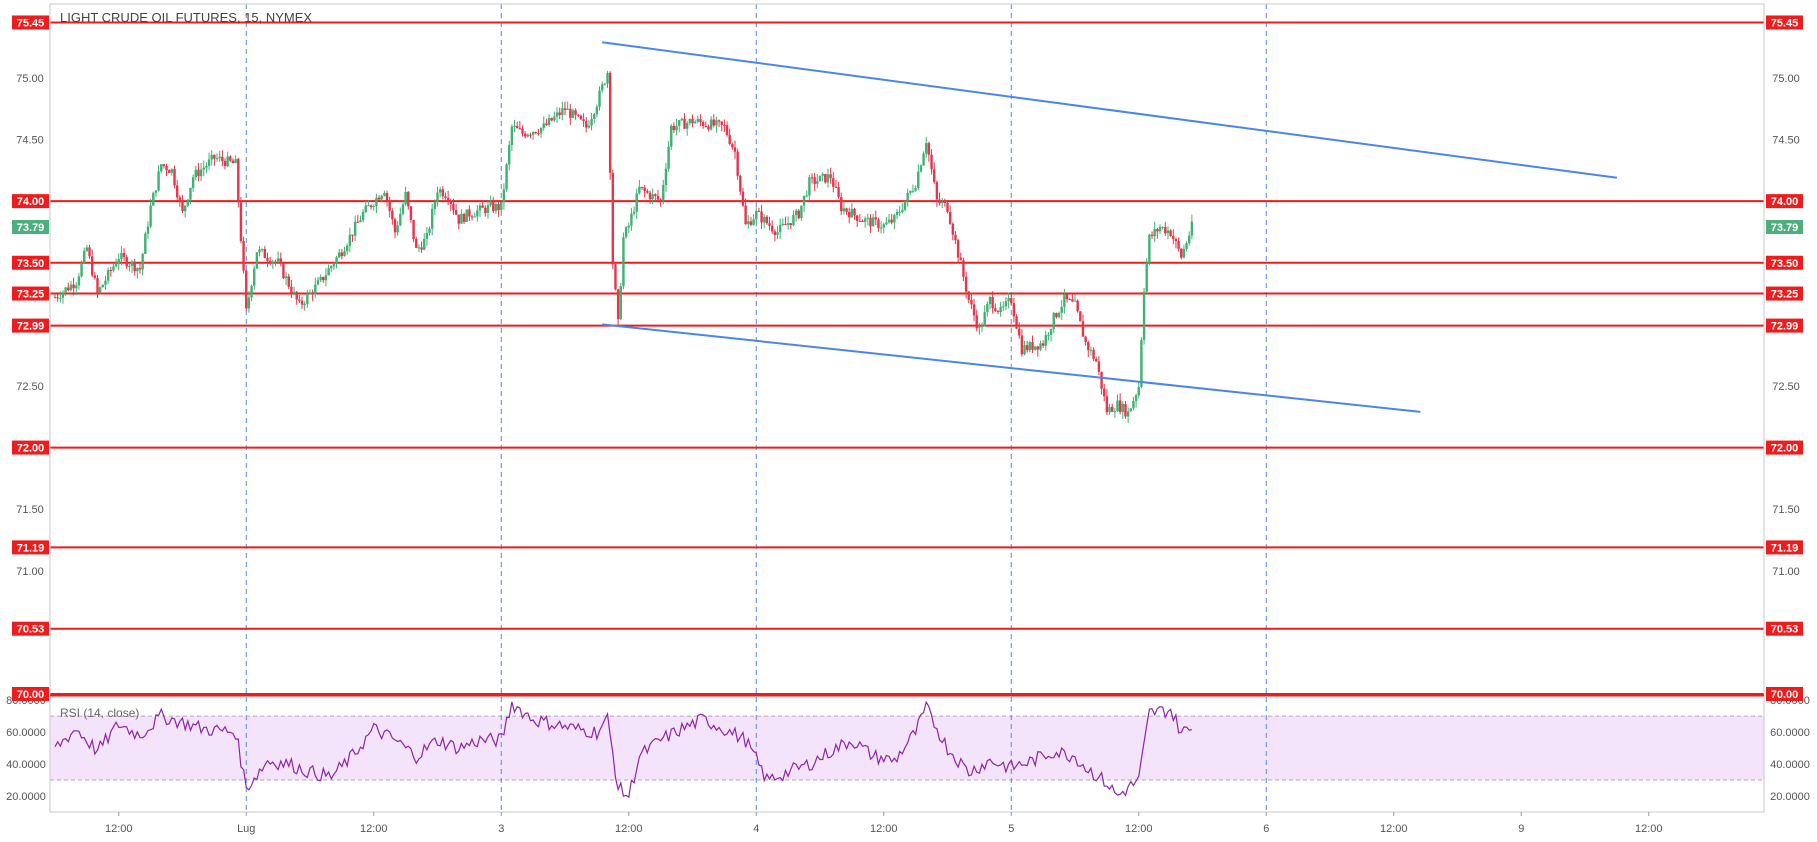 This screenshot has height=842, width=1817. I want to click on chart-title: LIGHT CRUDE OIL FUTURES, 15, NYMEX, so click(186, 17).